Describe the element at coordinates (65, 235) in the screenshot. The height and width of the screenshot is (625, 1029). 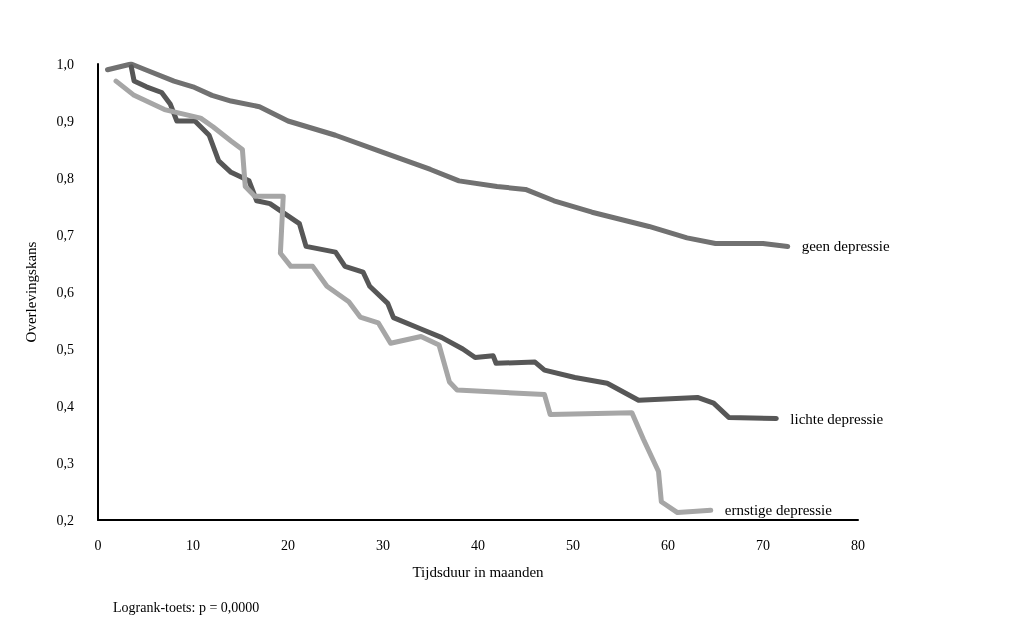
I see `y-tick-label: 0,7` at that location.